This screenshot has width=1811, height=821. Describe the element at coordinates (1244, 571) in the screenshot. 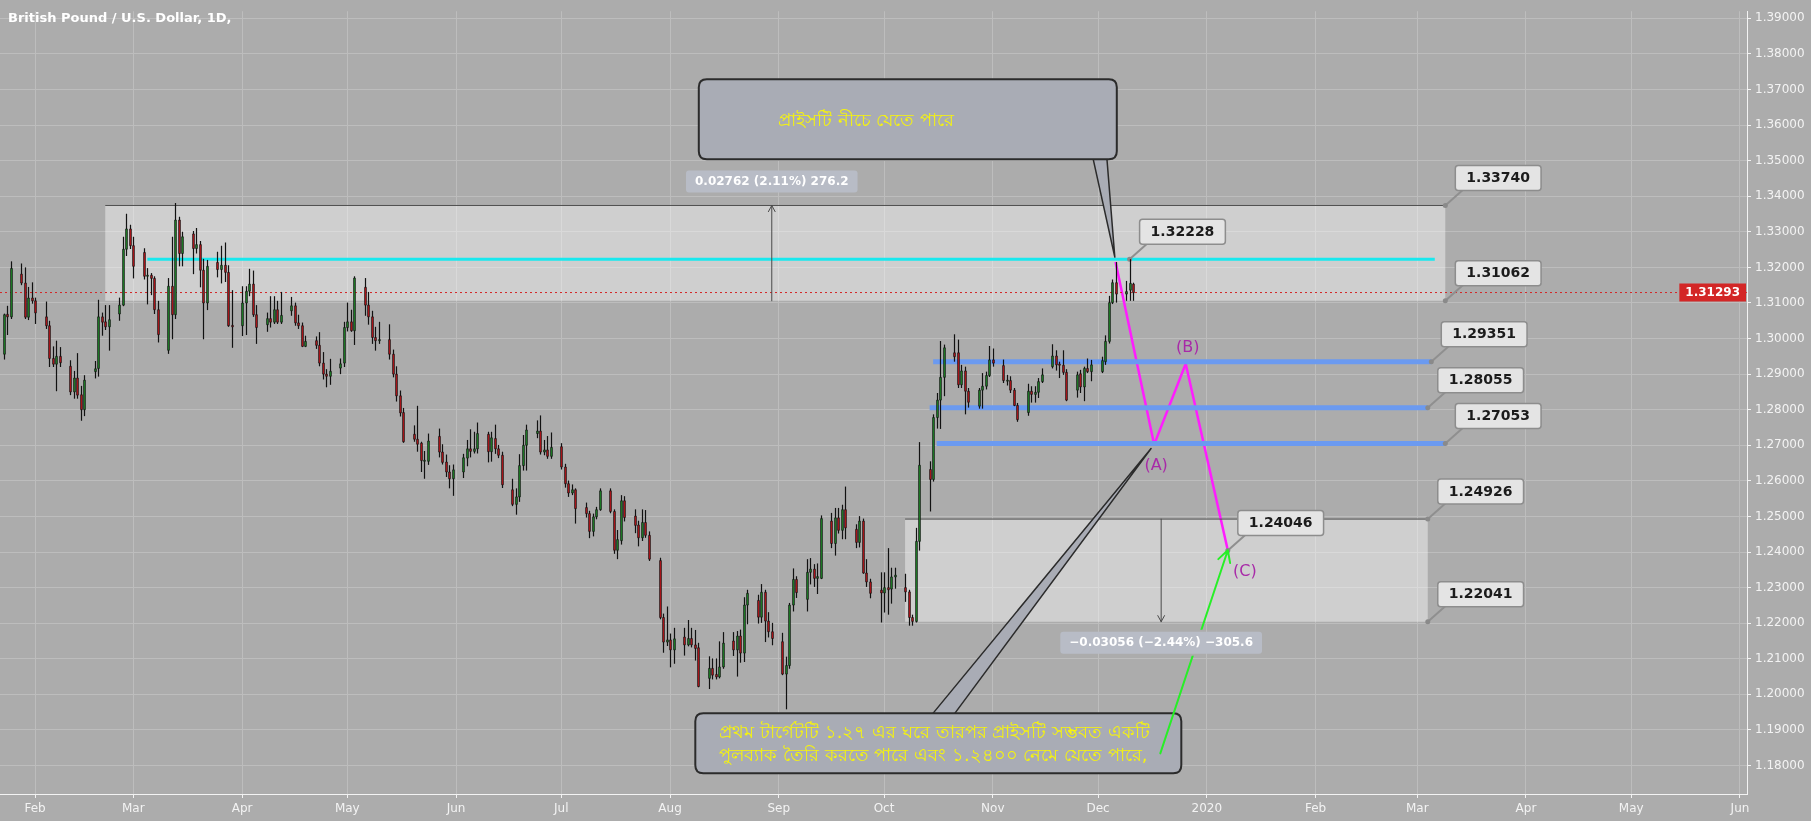

I see `annotation: (C)` at that location.